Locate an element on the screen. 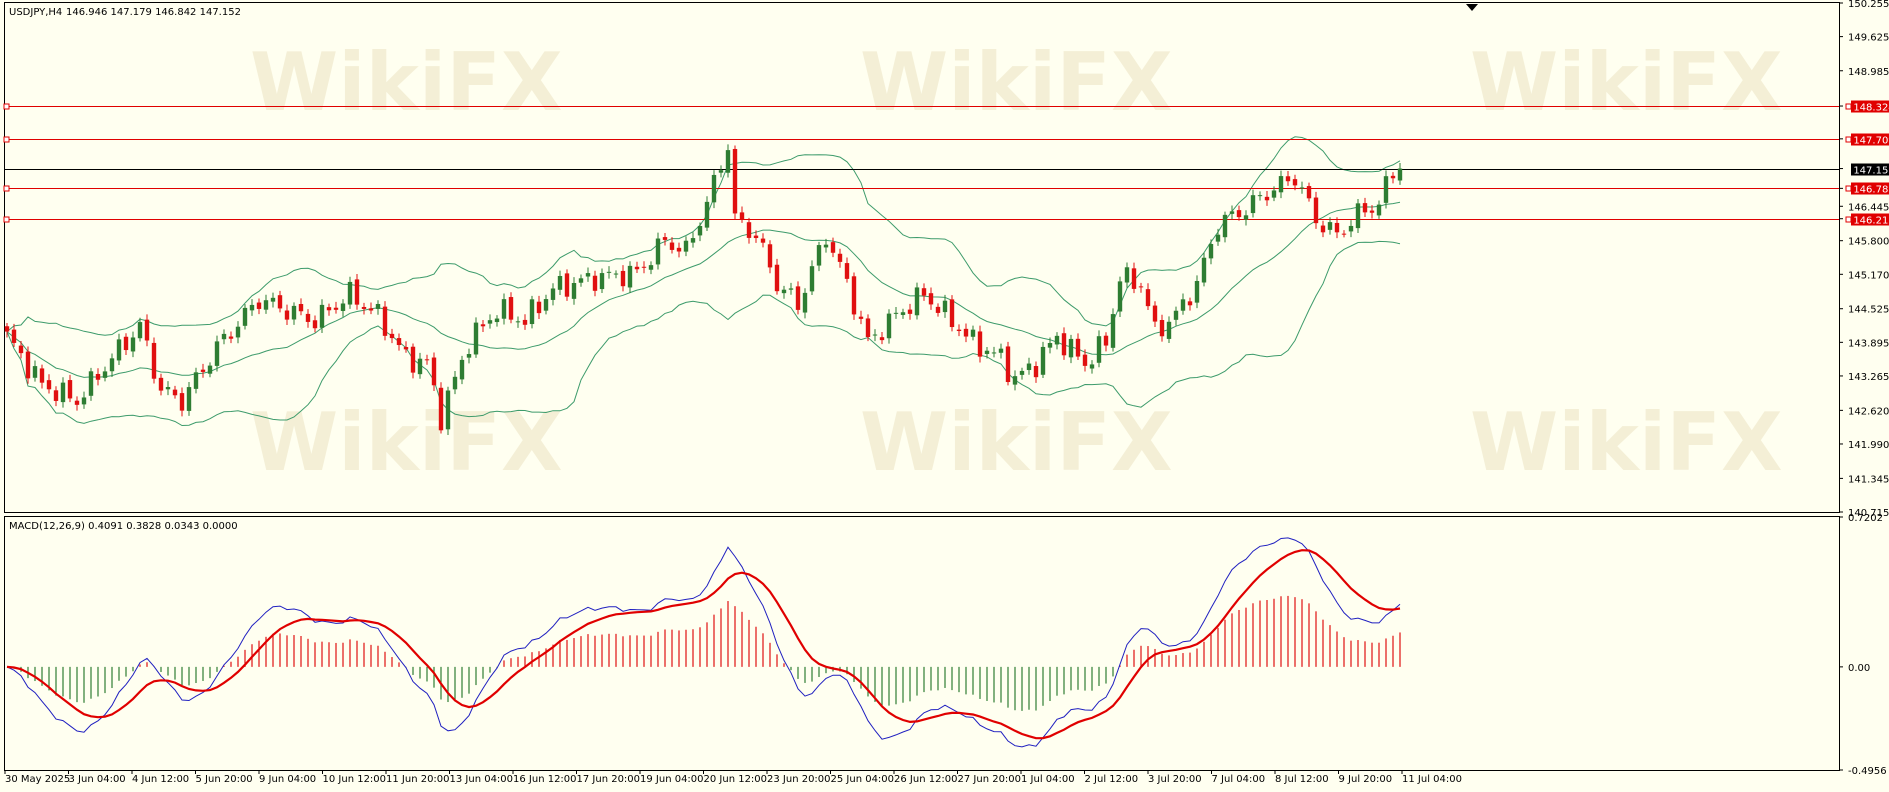  level-price-label: 147.709 is located at coordinates (1871, 141).